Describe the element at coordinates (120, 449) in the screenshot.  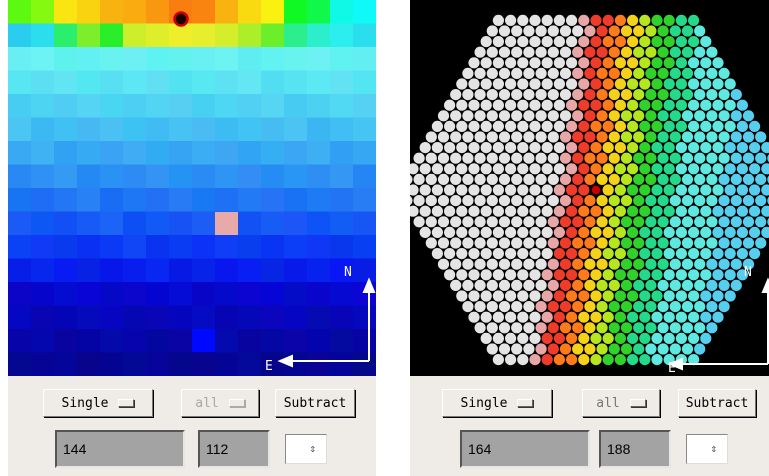
I see `x-coordinate-field: 144` at that location.